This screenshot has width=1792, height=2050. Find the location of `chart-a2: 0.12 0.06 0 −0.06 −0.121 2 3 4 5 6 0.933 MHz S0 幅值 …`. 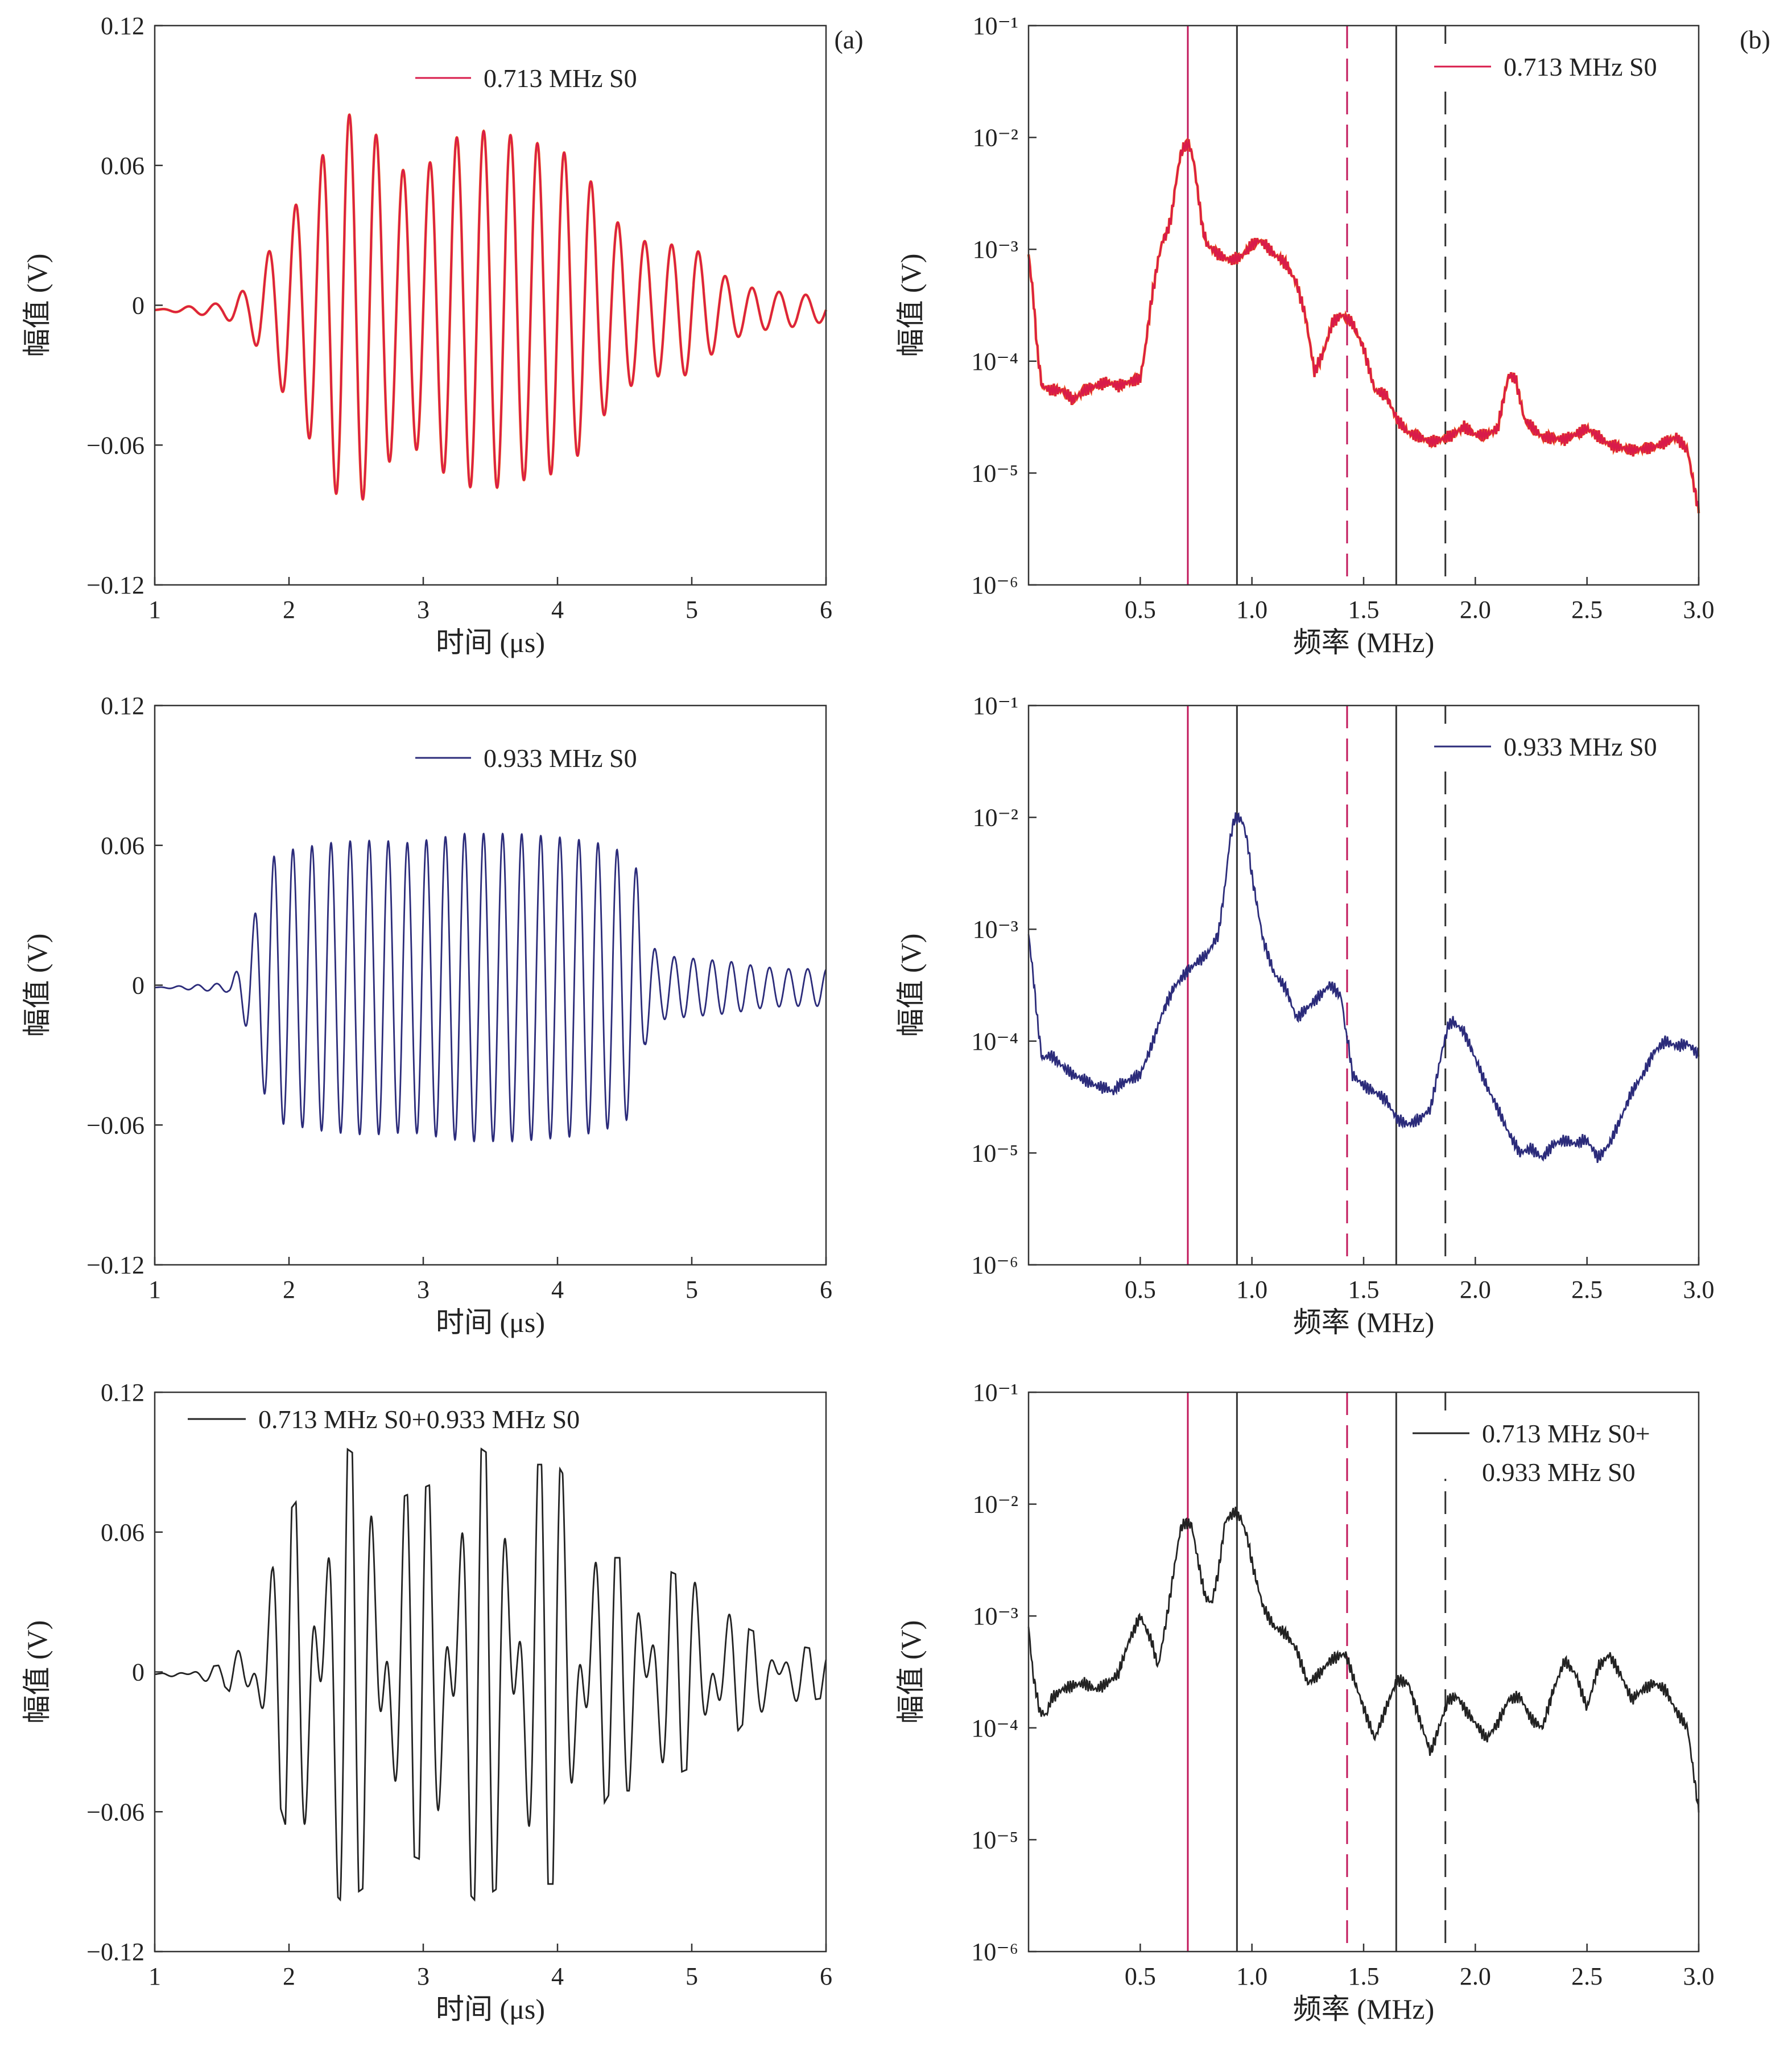

chart-a2: 0.12 0.06 0 −0.06 −0.121 2 3 4 5 6 0.933 MHz S0 幅值 … is located at coordinates (426, 1015).